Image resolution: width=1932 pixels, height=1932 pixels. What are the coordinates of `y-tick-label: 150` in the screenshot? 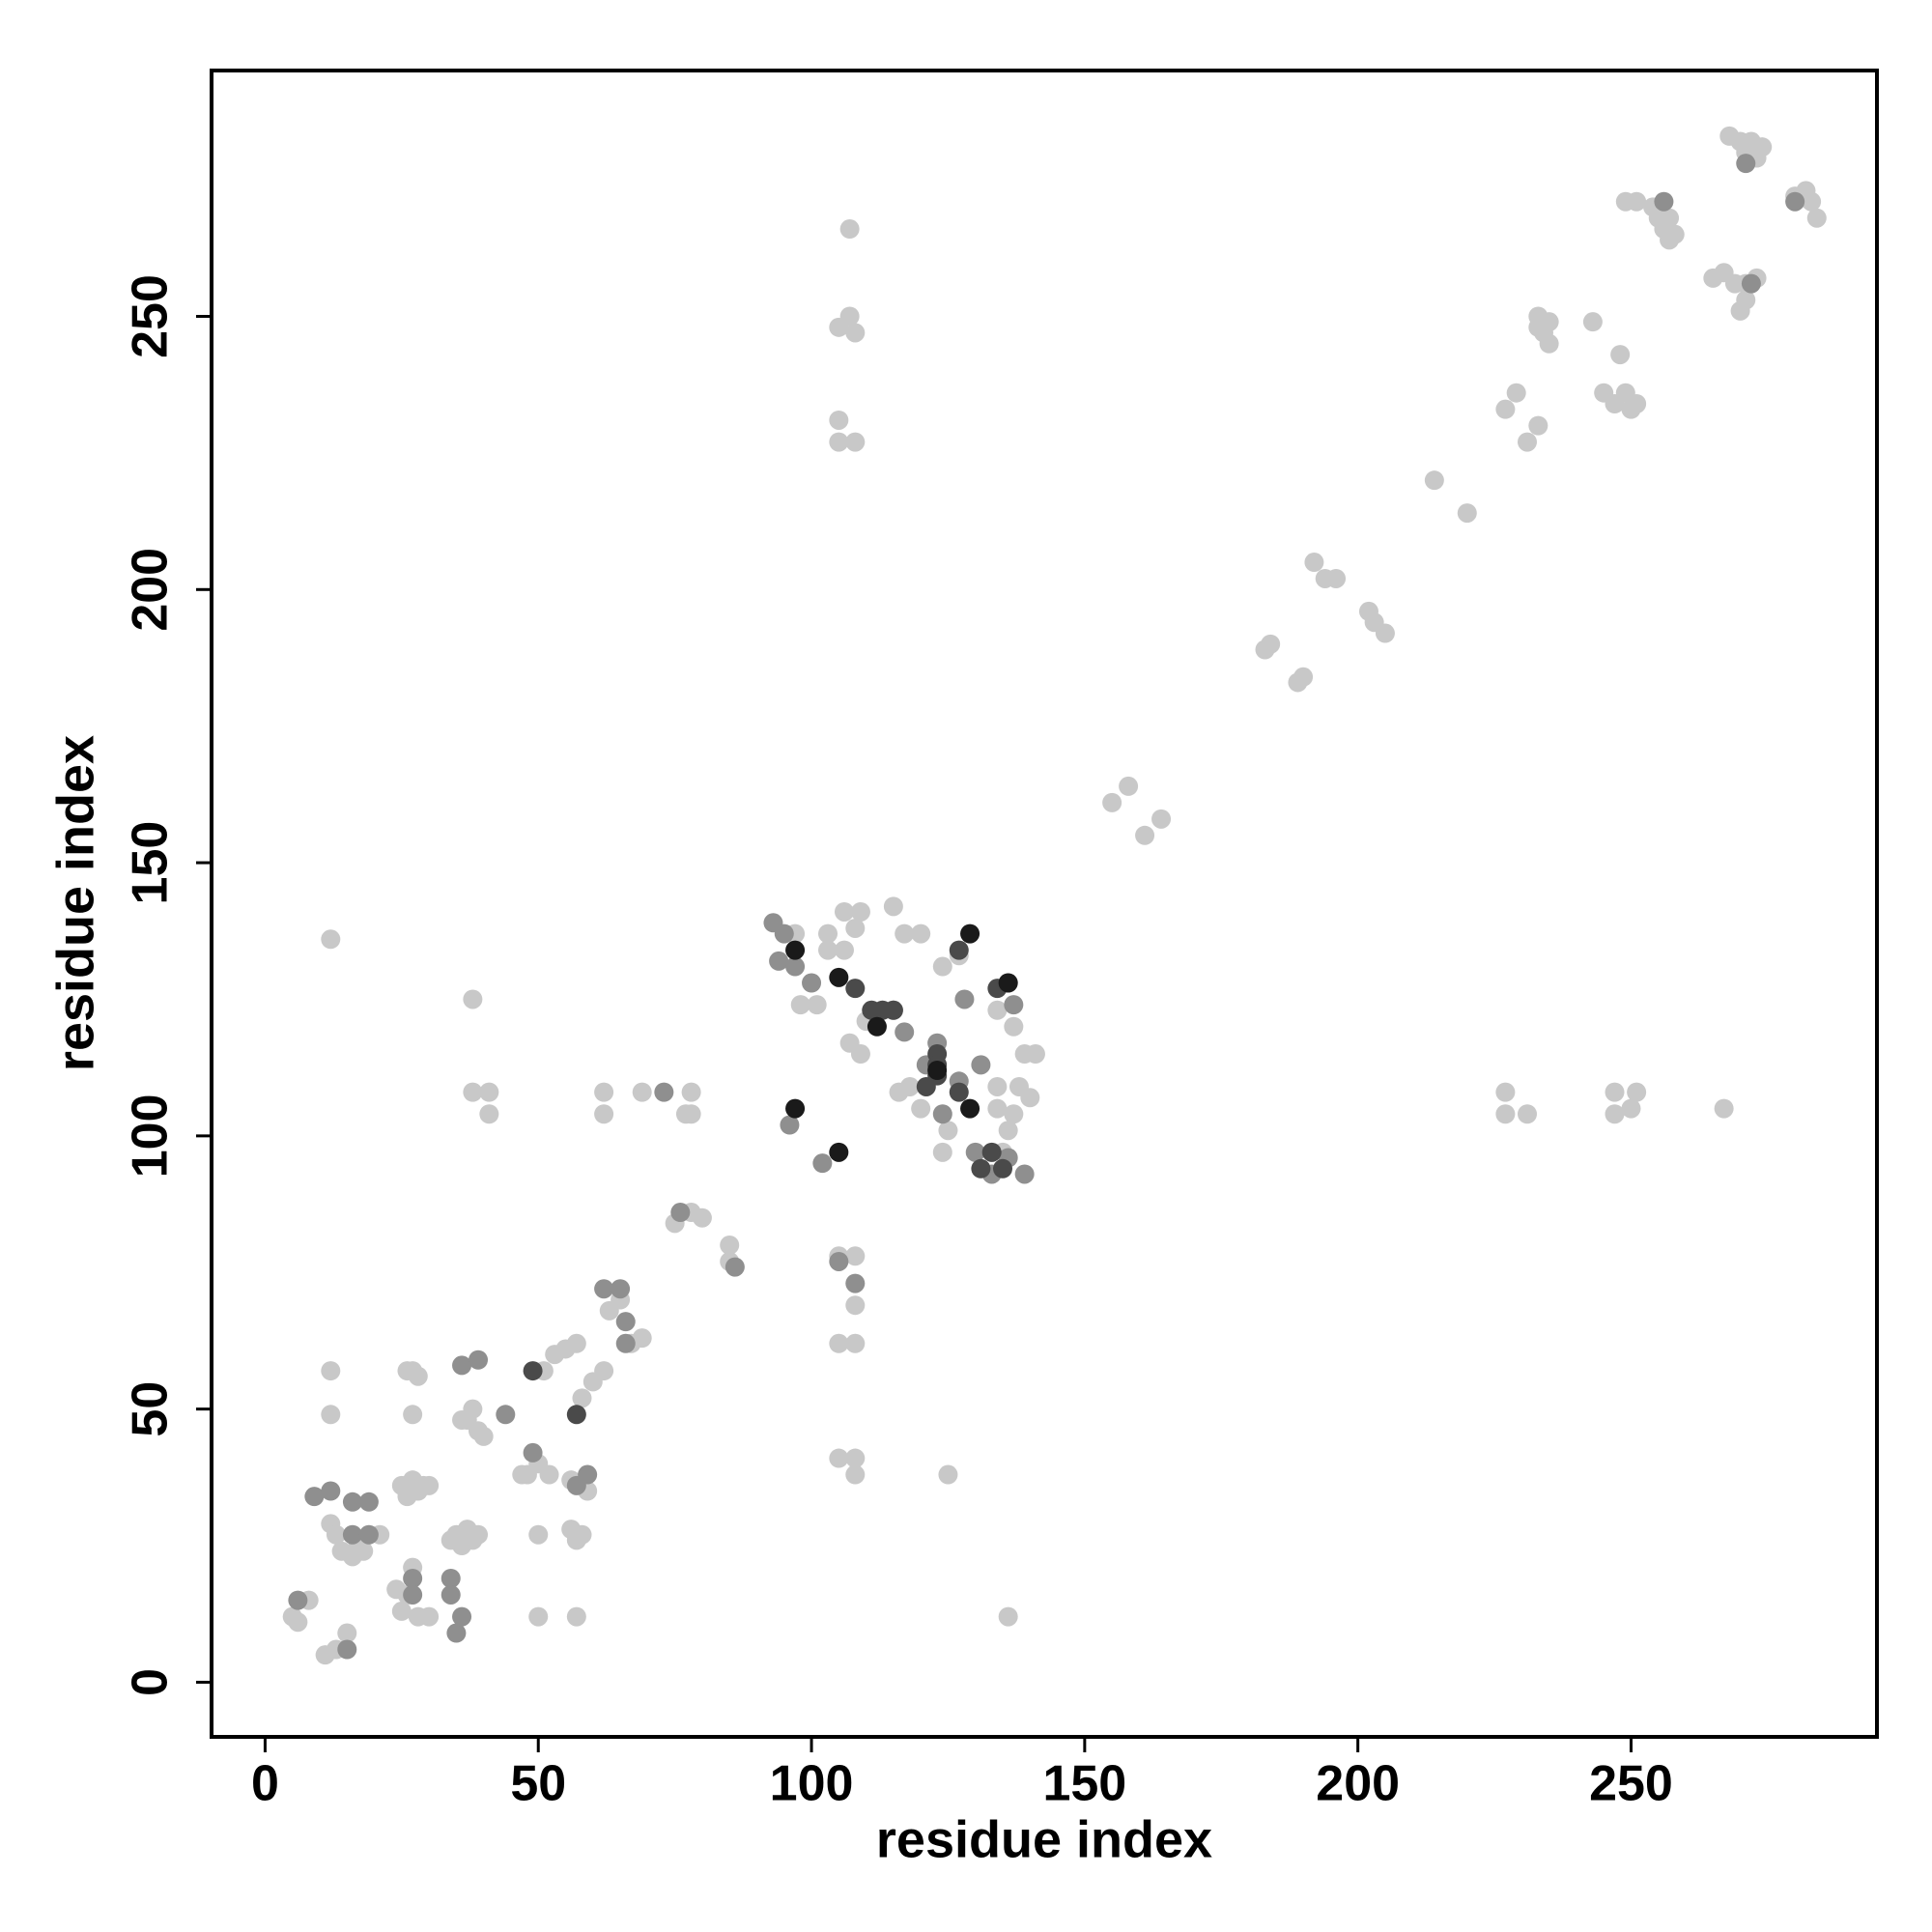 It's located at (151, 863).